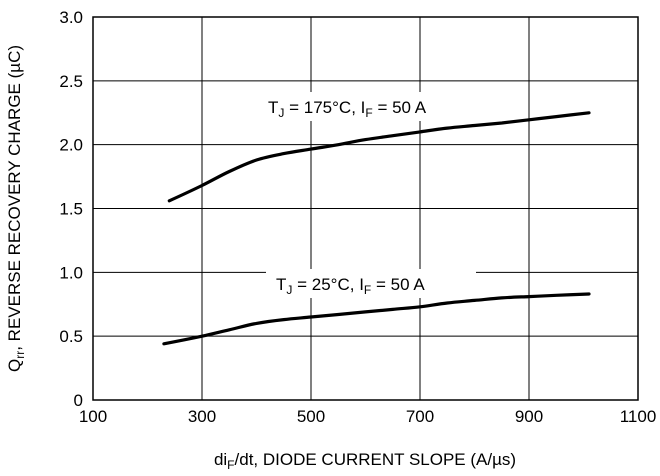 The height and width of the screenshot is (476, 660). Describe the element at coordinates (350, 286) in the screenshot. I see `annotation-25c: TJ = 25°C, IF = 50 A` at that location.